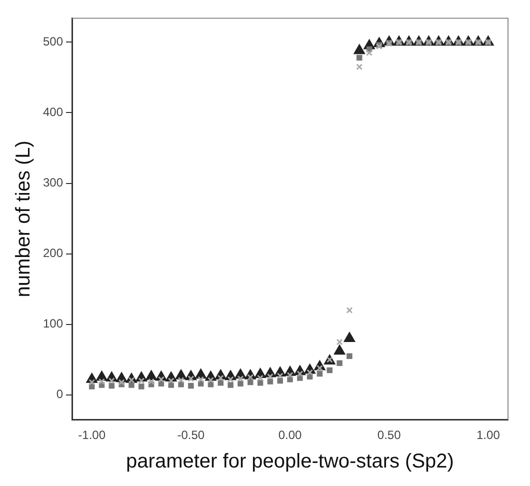 The width and height of the screenshot is (530, 486). Describe the element at coordinates (53, 323) in the screenshot. I see `y-tick-label: 100` at that location.